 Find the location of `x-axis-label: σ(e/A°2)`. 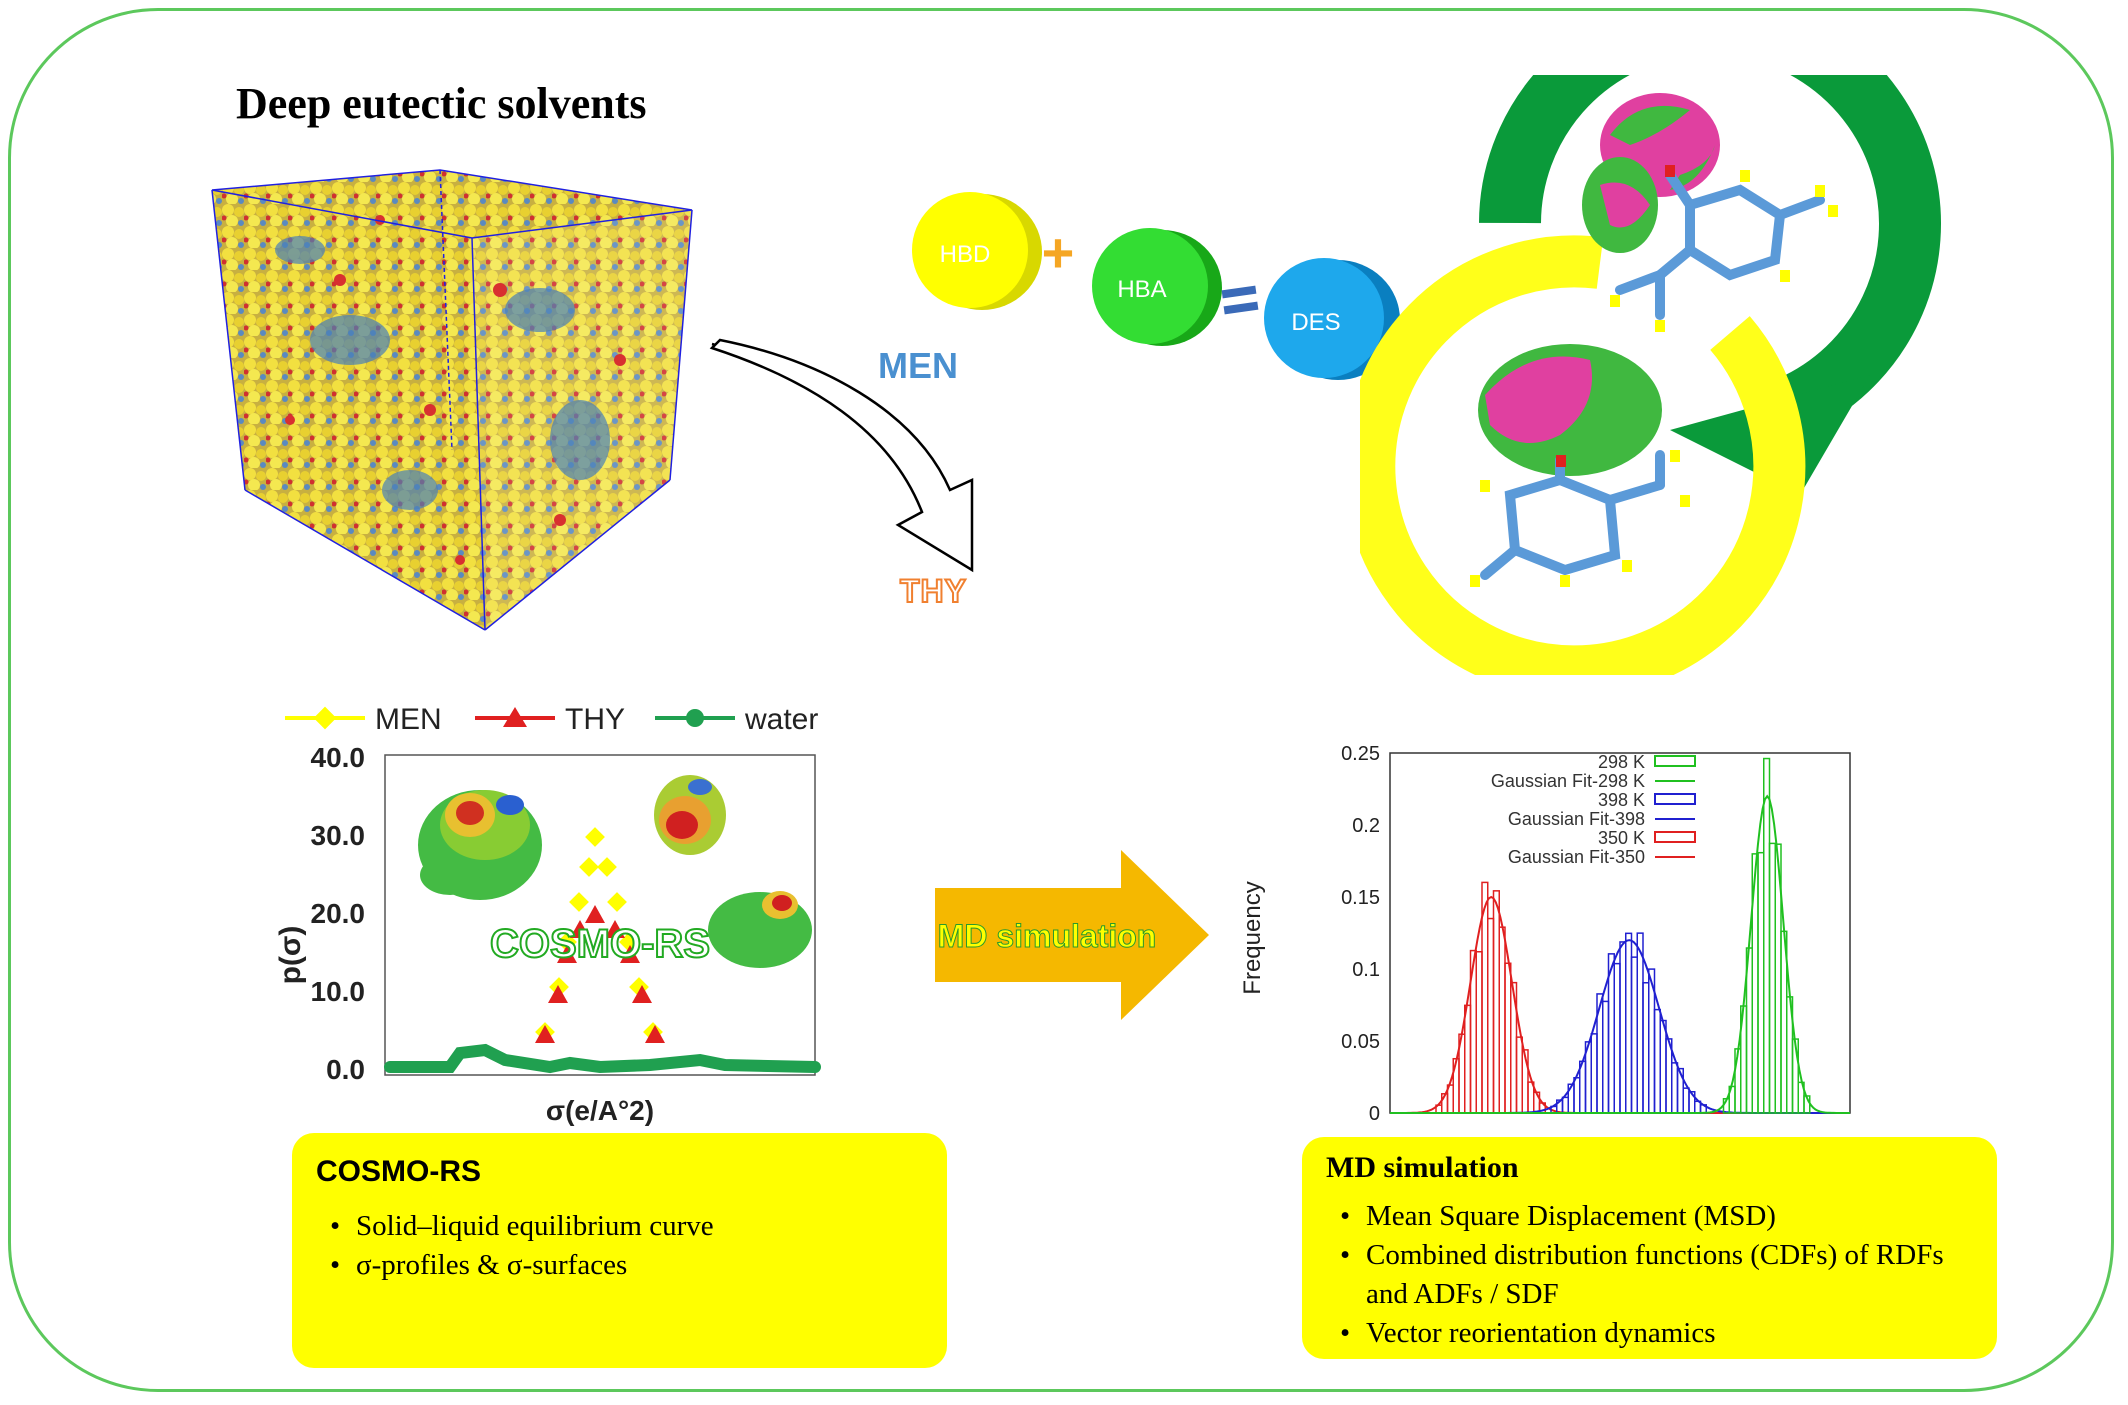

x-axis-label: σ(e/A°2) is located at coordinates (600, 1110).